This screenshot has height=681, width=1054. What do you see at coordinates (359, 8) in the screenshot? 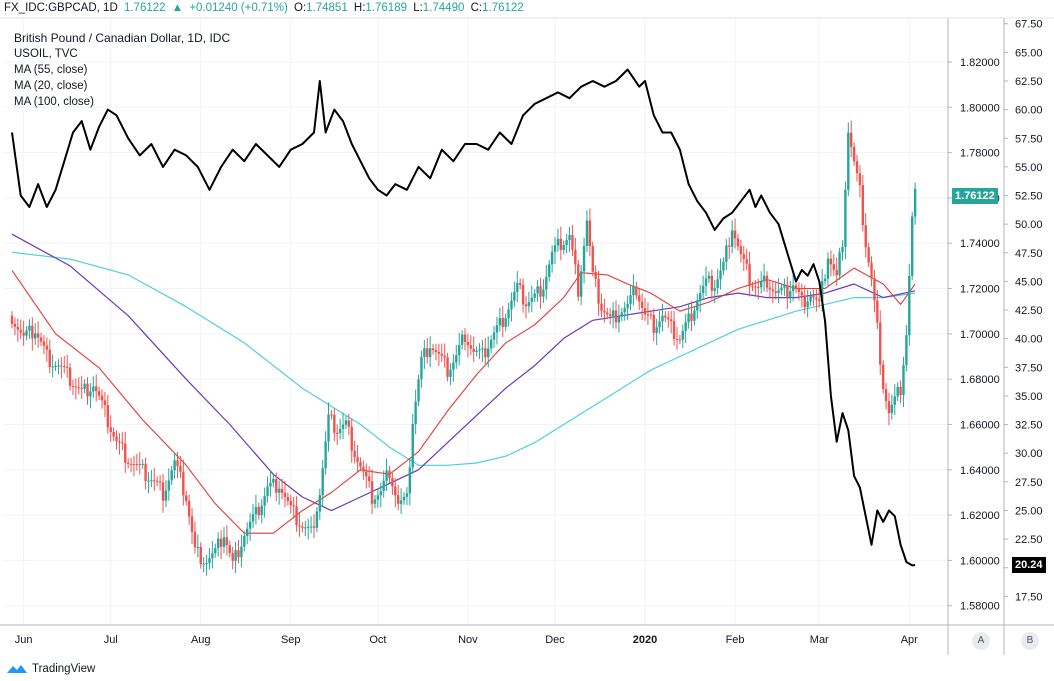
I see `high-label: H:` at bounding box center [359, 8].